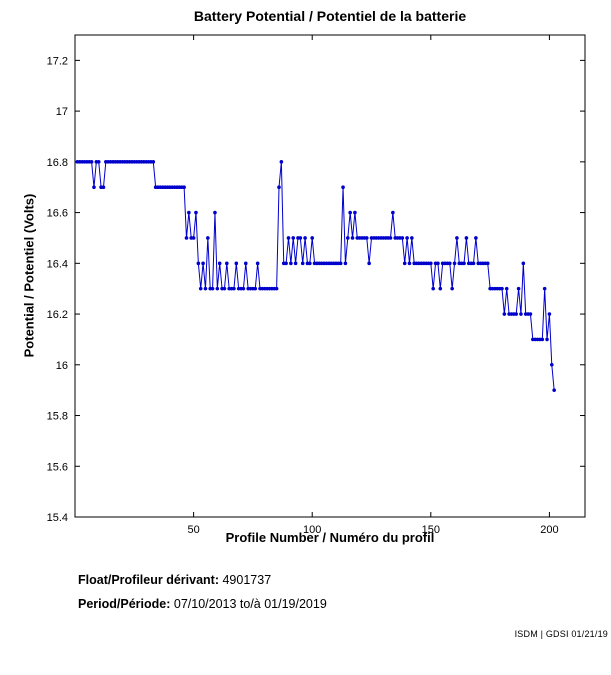 The width and height of the screenshot is (611, 675). What do you see at coordinates (250, 604) in the screenshot?
I see `period-value: 07/10/2013 to/à 01/19/2019` at bounding box center [250, 604].